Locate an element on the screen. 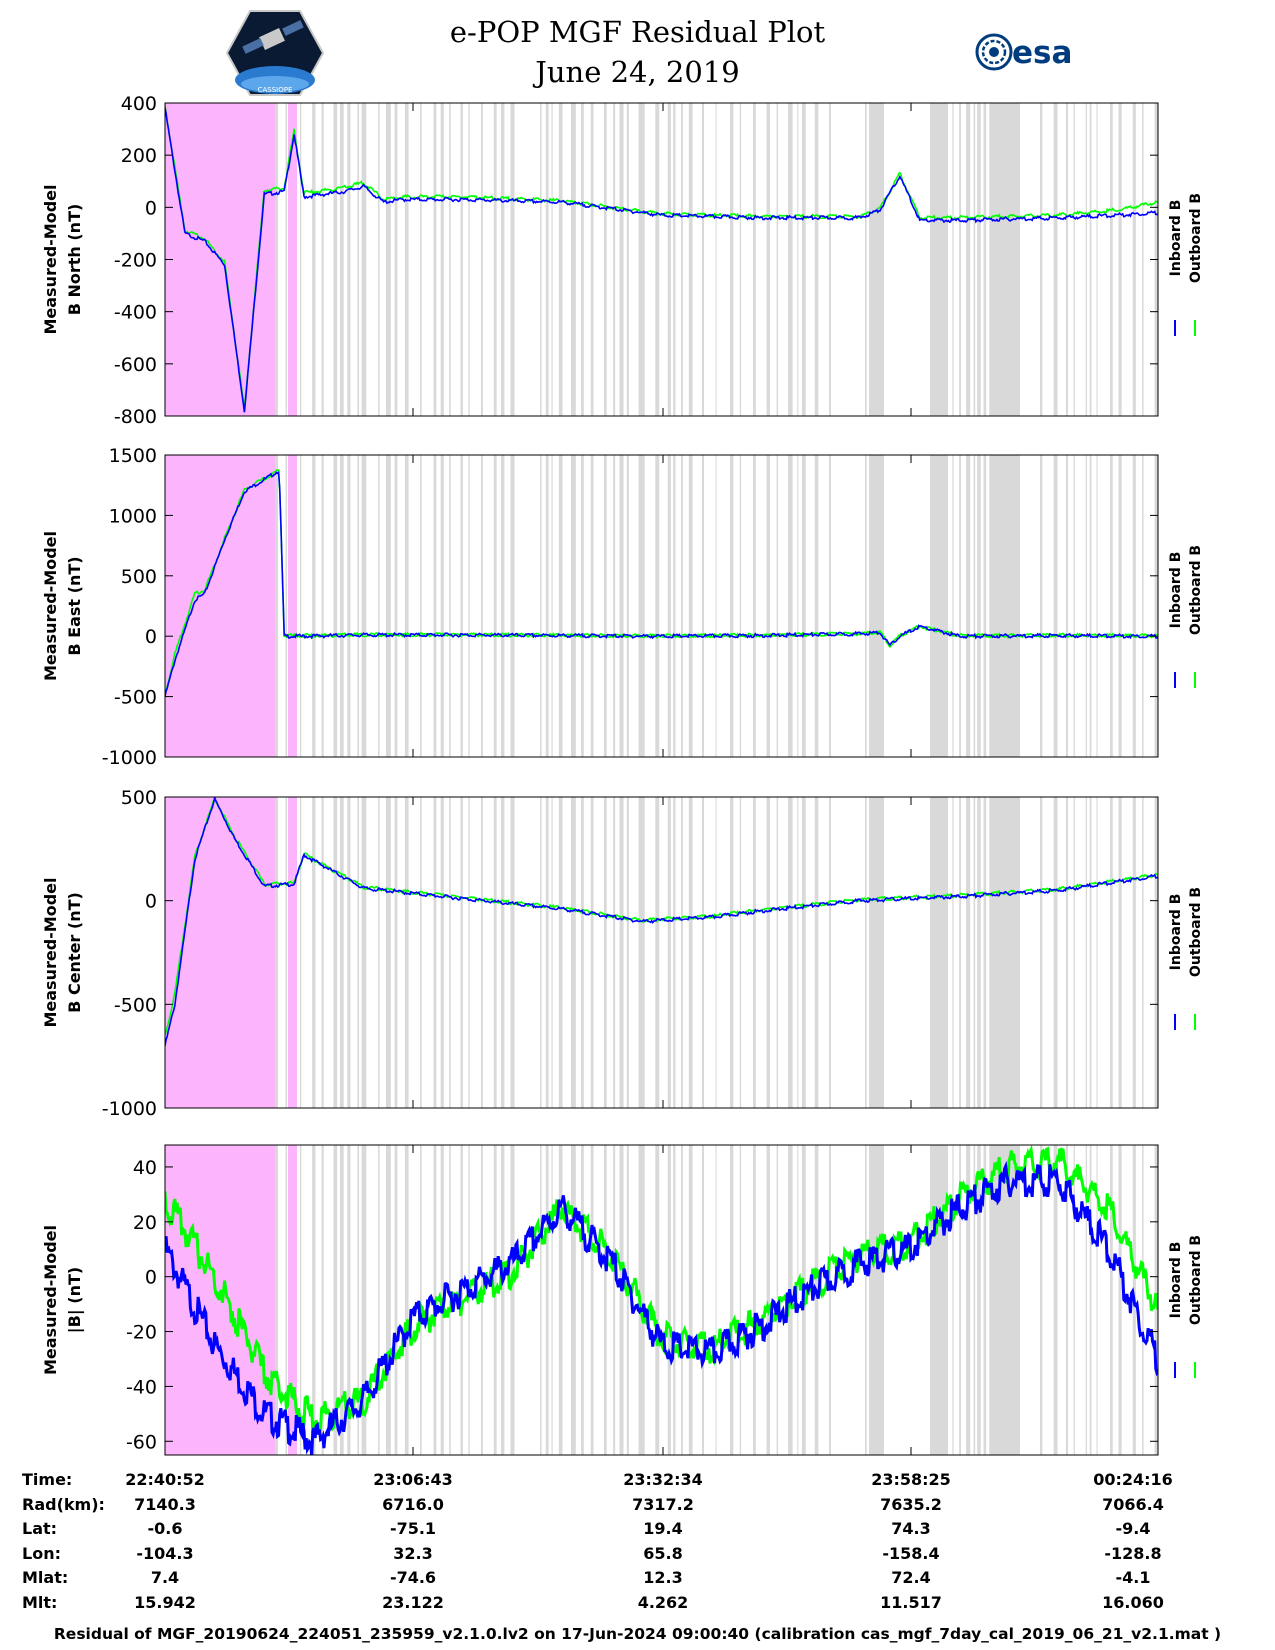  orbit-cell: -128.8 is located at coordinates (1133, 1553).